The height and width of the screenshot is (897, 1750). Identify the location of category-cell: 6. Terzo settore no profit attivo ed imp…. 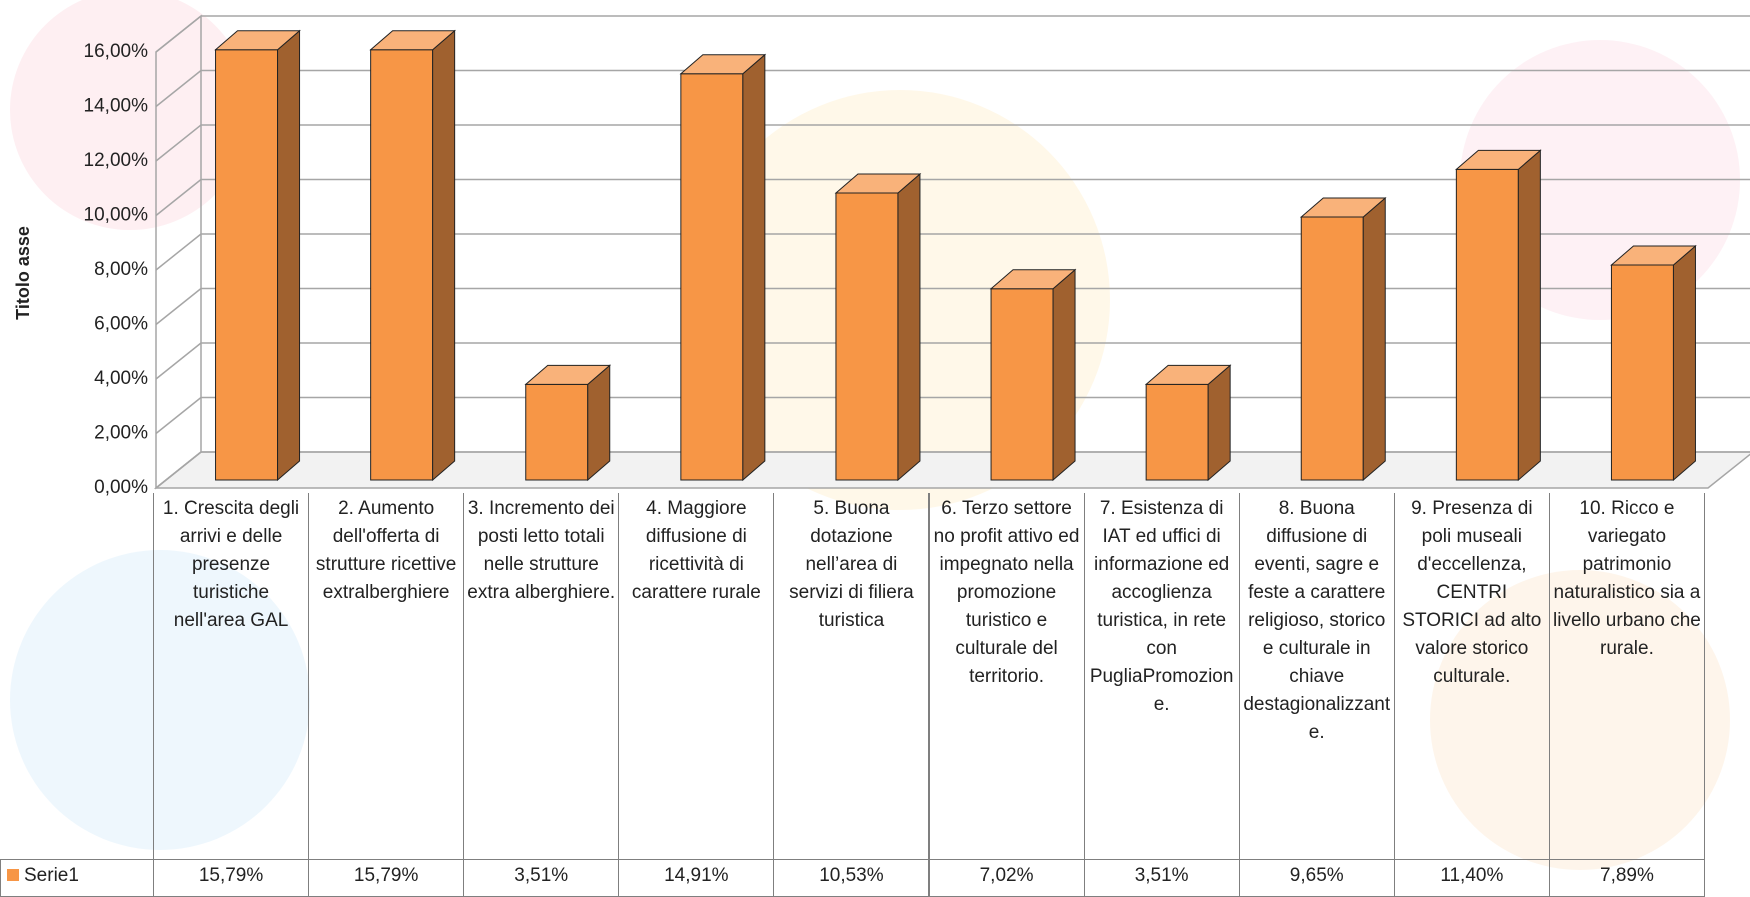
(1006, 676).